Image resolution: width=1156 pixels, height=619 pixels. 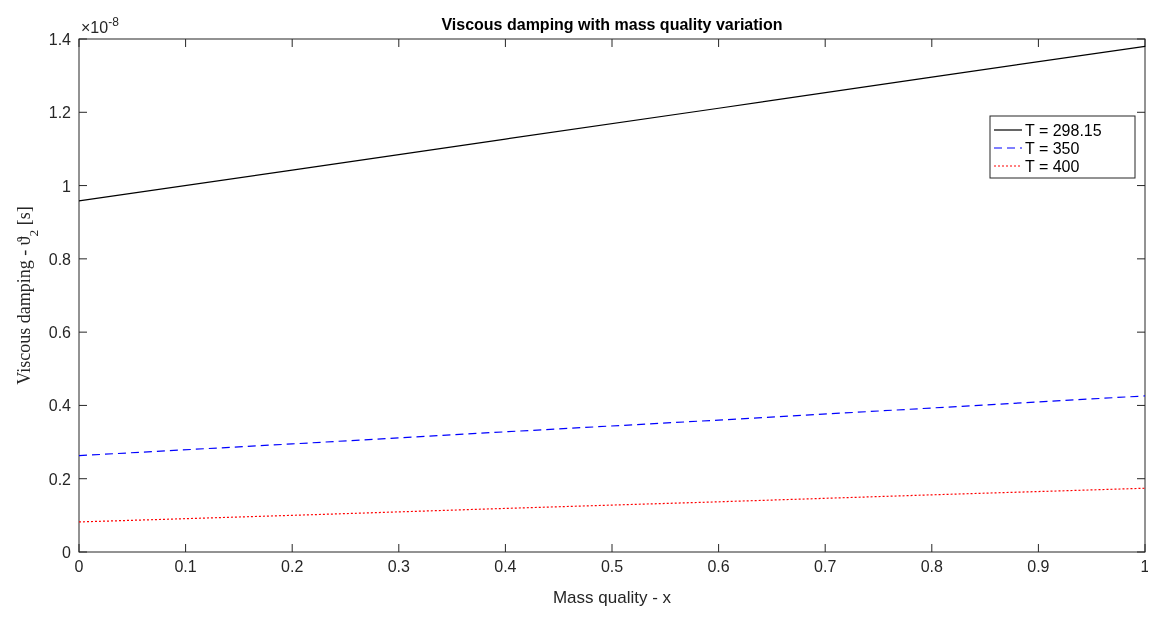 I want to click on y-tick-label: 0.8, so click(x=60, y=259).